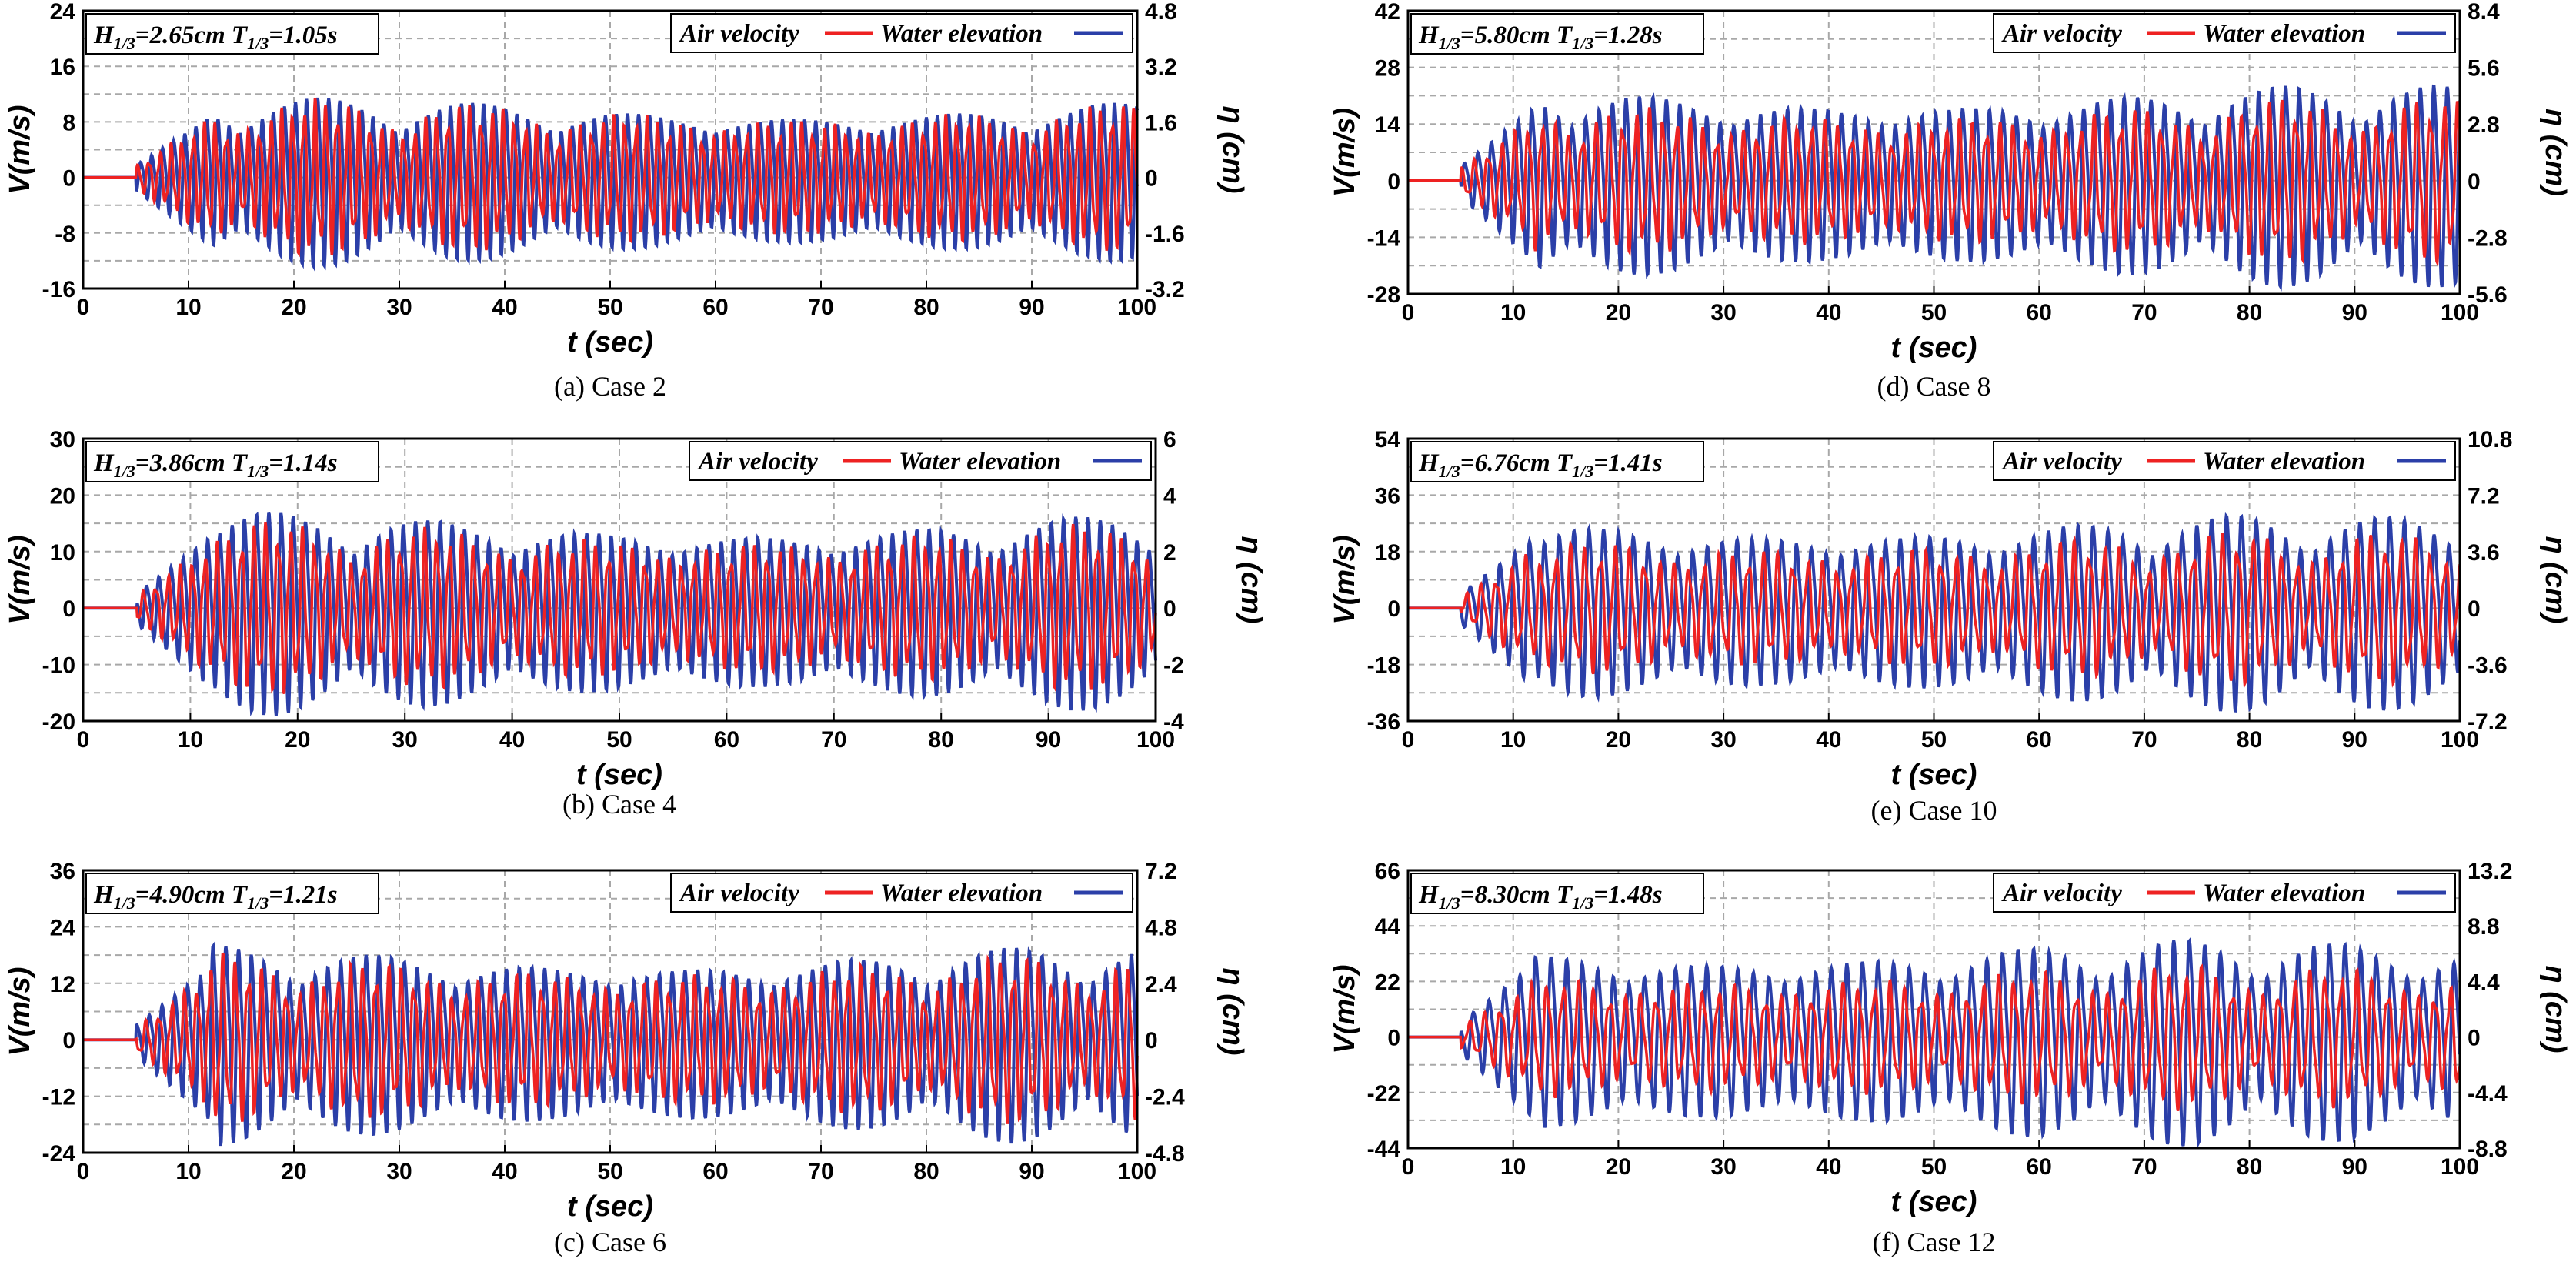 The width and height of the screenshot is (2576, 1272). What do you see at coordinates (1165, 289) in the screenshot?
I see `y-right-tick-label: -3.2` at bounding box center [1165, 289].